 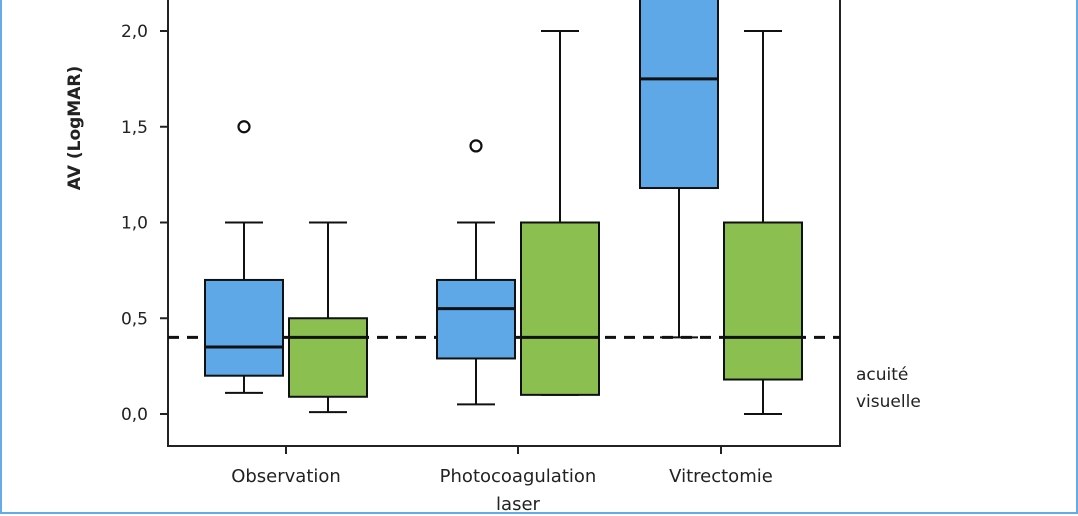 I want to click on annotation-layer: acuité visuelle, so click(x=888, y=388).